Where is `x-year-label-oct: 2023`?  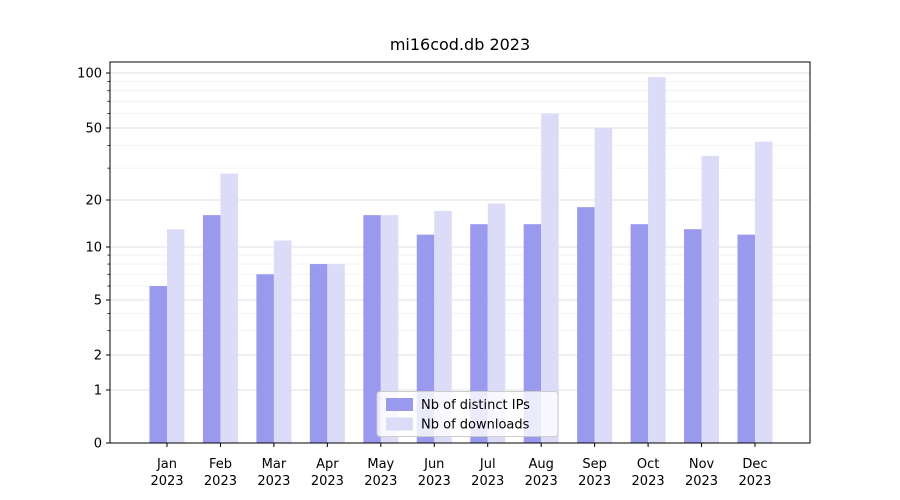
x-year-label-oct: 2023 is located at coordinates (648, 481).